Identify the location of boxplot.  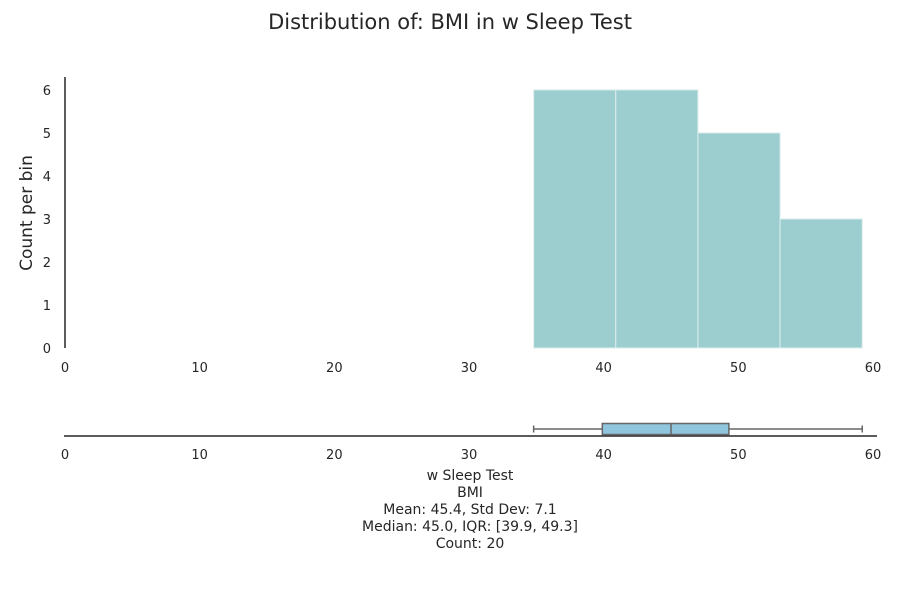
(697, 429).